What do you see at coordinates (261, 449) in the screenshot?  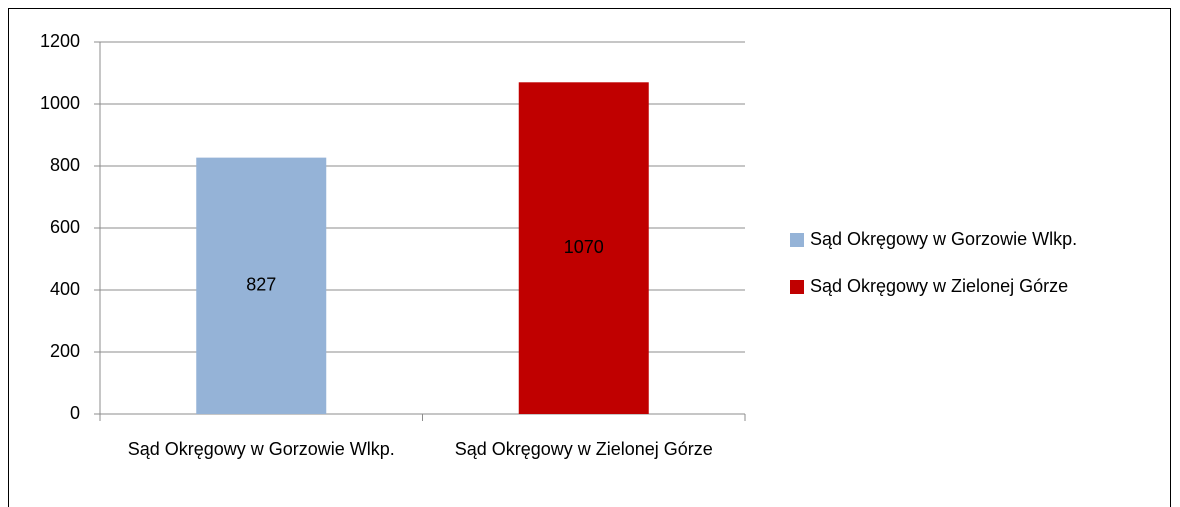 I see `x-tick-label: Sąd Okręgowy w Gorzowie Wlkp.` at bounding box center [261, 449].